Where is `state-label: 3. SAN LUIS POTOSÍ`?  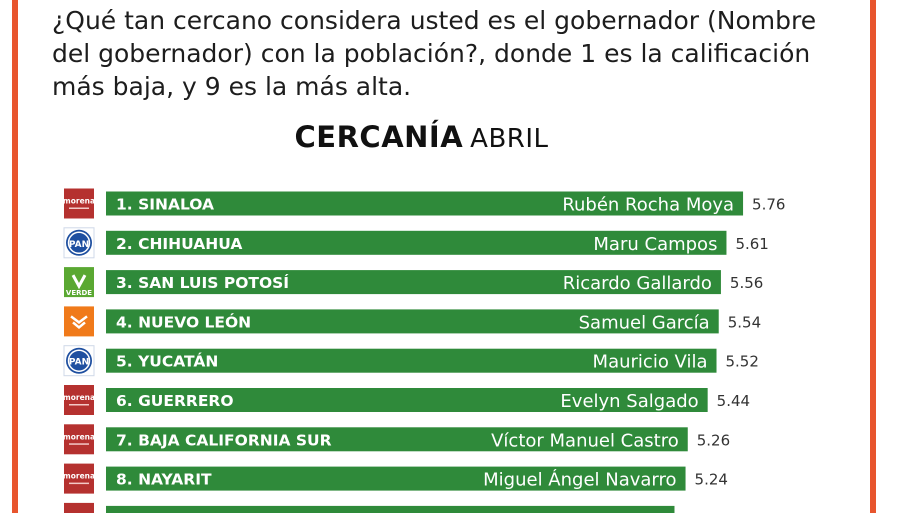 state-label: 3. SAN LUIS POTOSÍ is located at coordinates (202, 282).